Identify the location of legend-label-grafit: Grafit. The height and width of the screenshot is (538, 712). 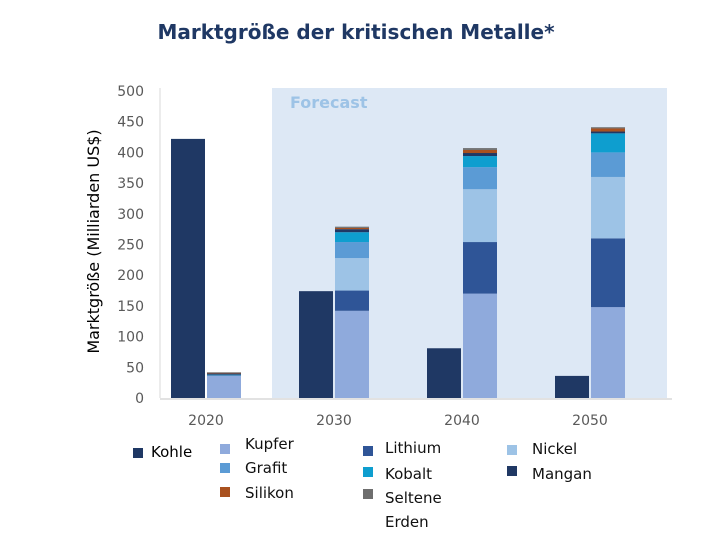
(266, 468).